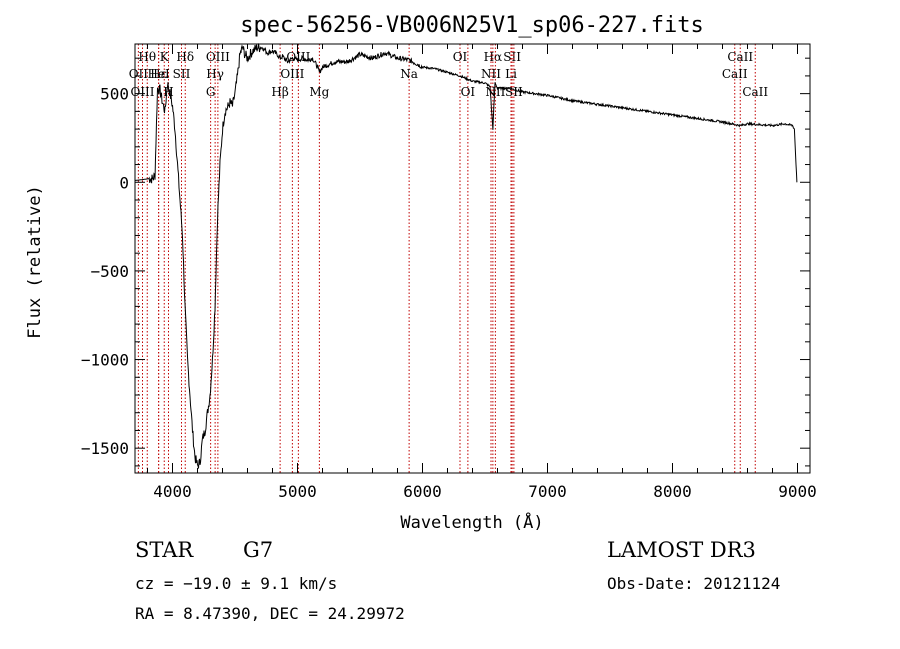 The width and height of the screenshot is (900, 649). What do you see at coordinates (319, 92) in the screenshot?
I see `spectral-line-label: Mg` at bounding box center [319, 92].